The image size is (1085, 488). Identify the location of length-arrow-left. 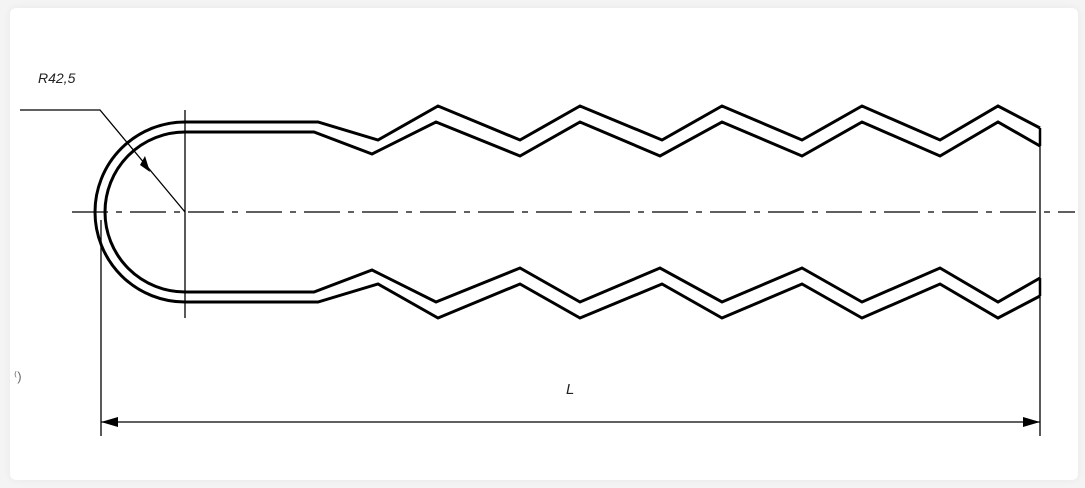
(109, 422).